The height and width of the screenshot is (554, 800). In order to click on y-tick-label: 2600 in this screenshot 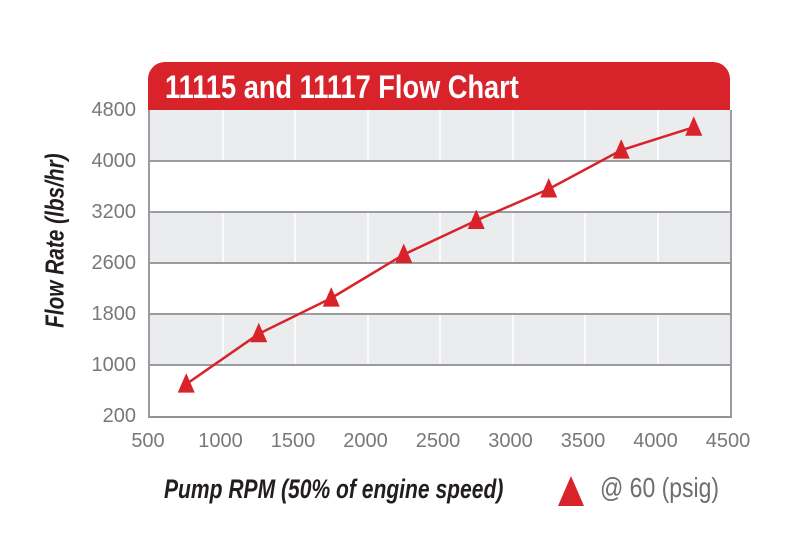, I will do `click(114, 263)`.